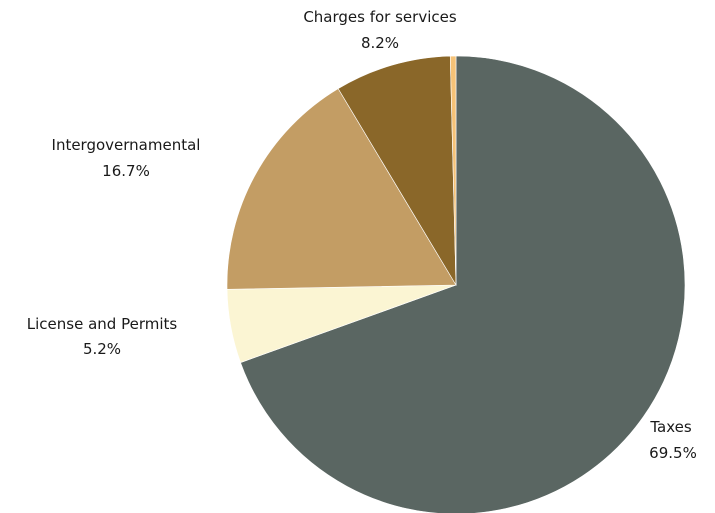  What do you see at coordinates (397, 171) in the screenshot?
I see `pie-slice-charges-for-services` at bounding box center [397, 171].